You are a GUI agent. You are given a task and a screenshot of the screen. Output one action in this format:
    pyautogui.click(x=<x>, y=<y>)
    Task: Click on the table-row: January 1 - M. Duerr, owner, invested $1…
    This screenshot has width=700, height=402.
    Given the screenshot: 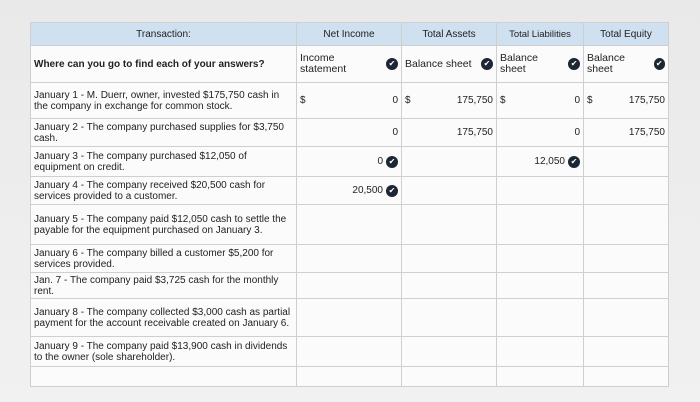 What is the action you would take?
    pyautogui.click(x=349, y=100)
    